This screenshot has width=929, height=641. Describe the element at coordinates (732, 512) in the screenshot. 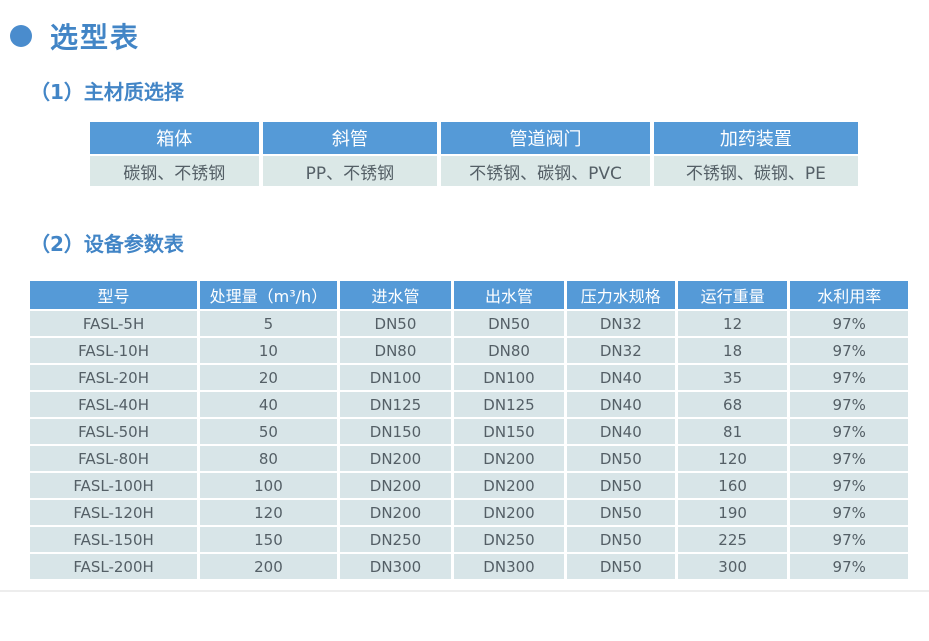

I see `param-cell: 190` at that location.